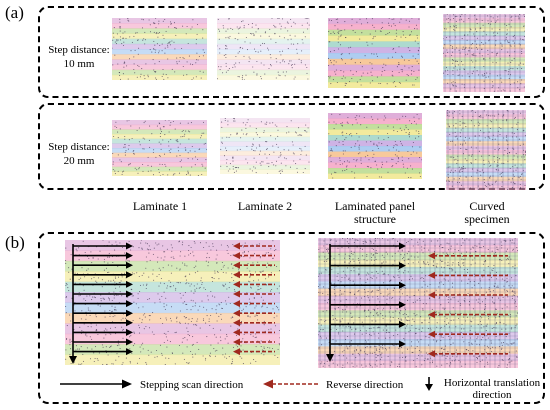  Describe the element at coordinates (375, 219) in the screenshot. I see `col-label-panel-structure-line2: structure` at that location.